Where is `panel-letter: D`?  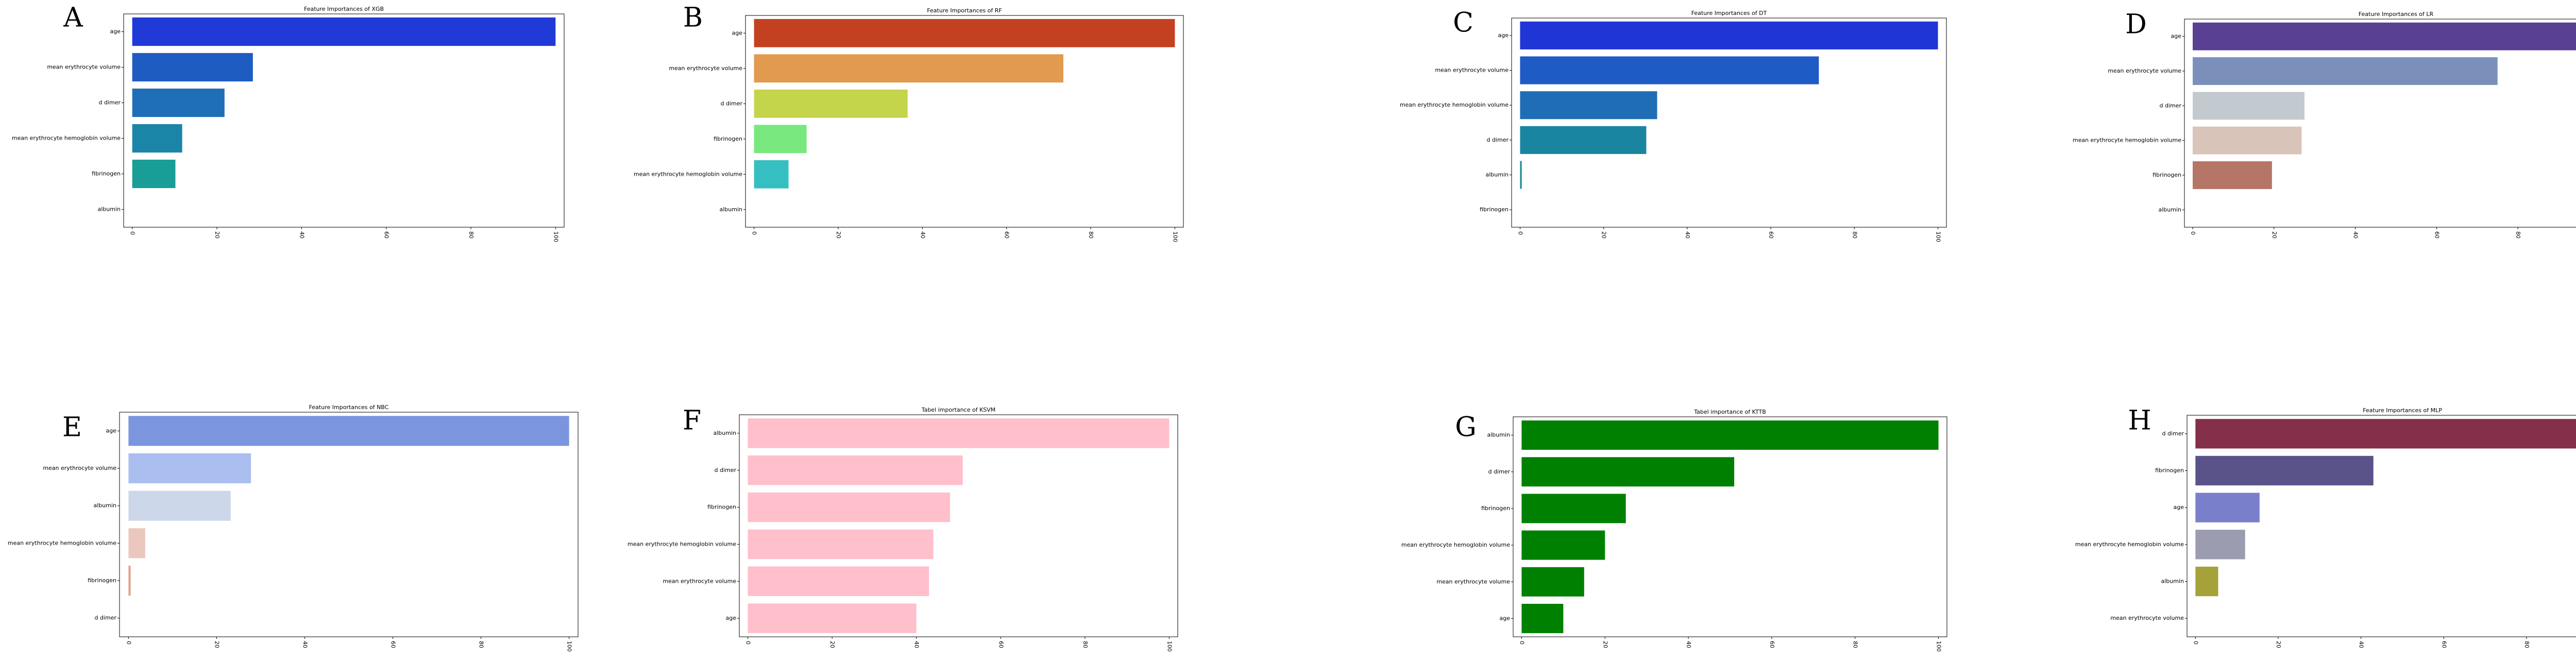
panel-letter: D is located at coordinates (2136, 25).